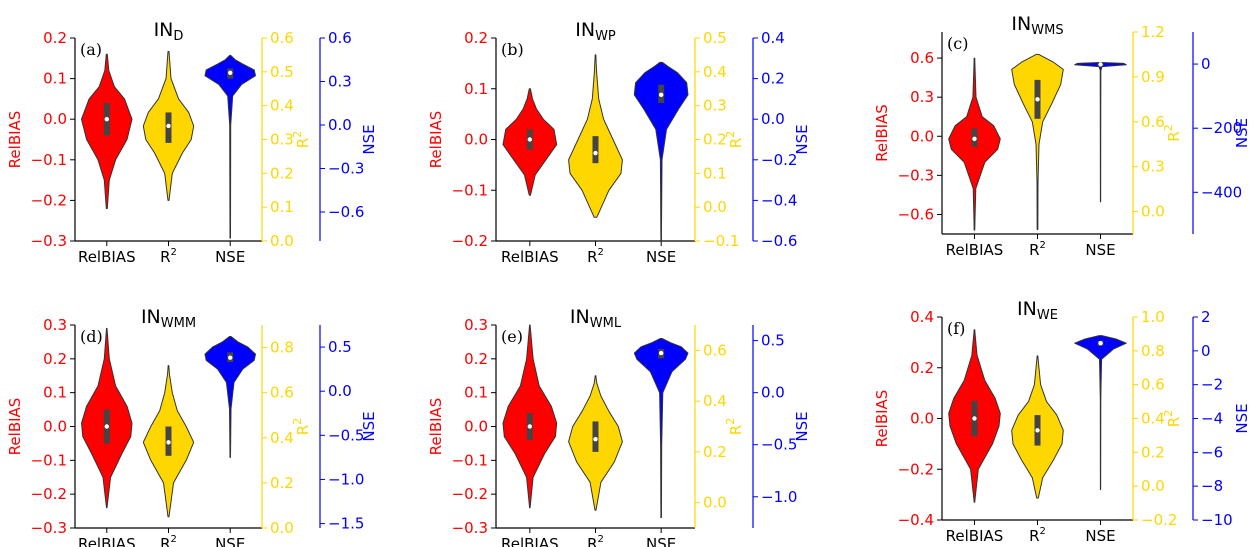 The image size is (1250, 547). What do you see at coordinates (908, 133) in the screenshot?
I see `axis-relbias: −0.6 −0.3 0.0 0.3 0.6 RelBIAS` at bounding box center [908, 133].